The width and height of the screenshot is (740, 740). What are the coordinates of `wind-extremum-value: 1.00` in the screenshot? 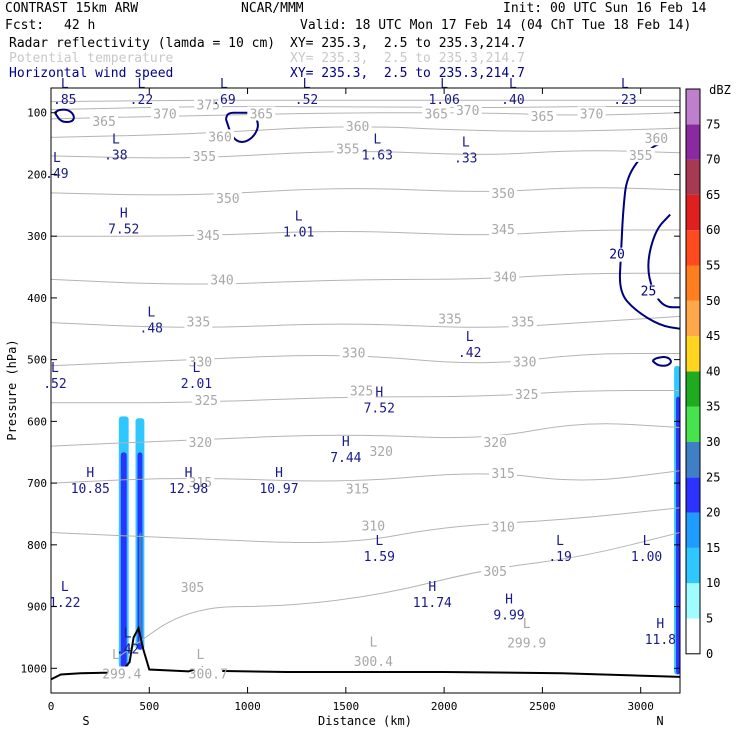 It's located at (646, 557).